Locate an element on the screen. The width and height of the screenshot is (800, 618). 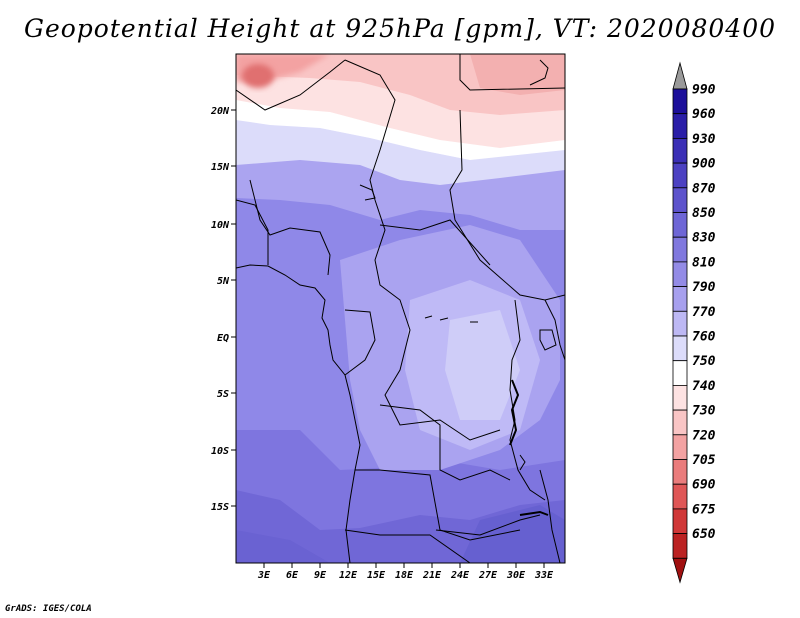
colorbar-label: 740 is located at coordinates (704, 386).